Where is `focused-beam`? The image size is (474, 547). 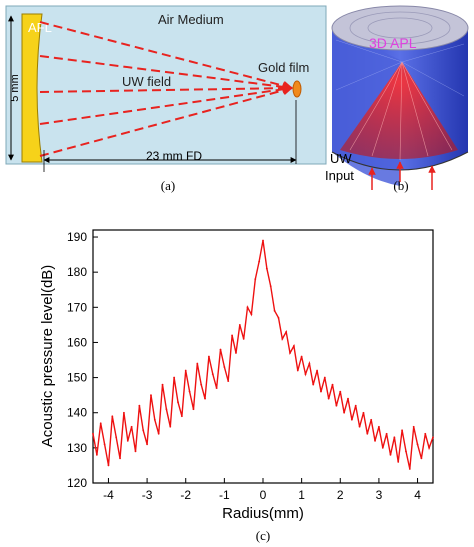
focused-beam is located at coordinates (399, 110).